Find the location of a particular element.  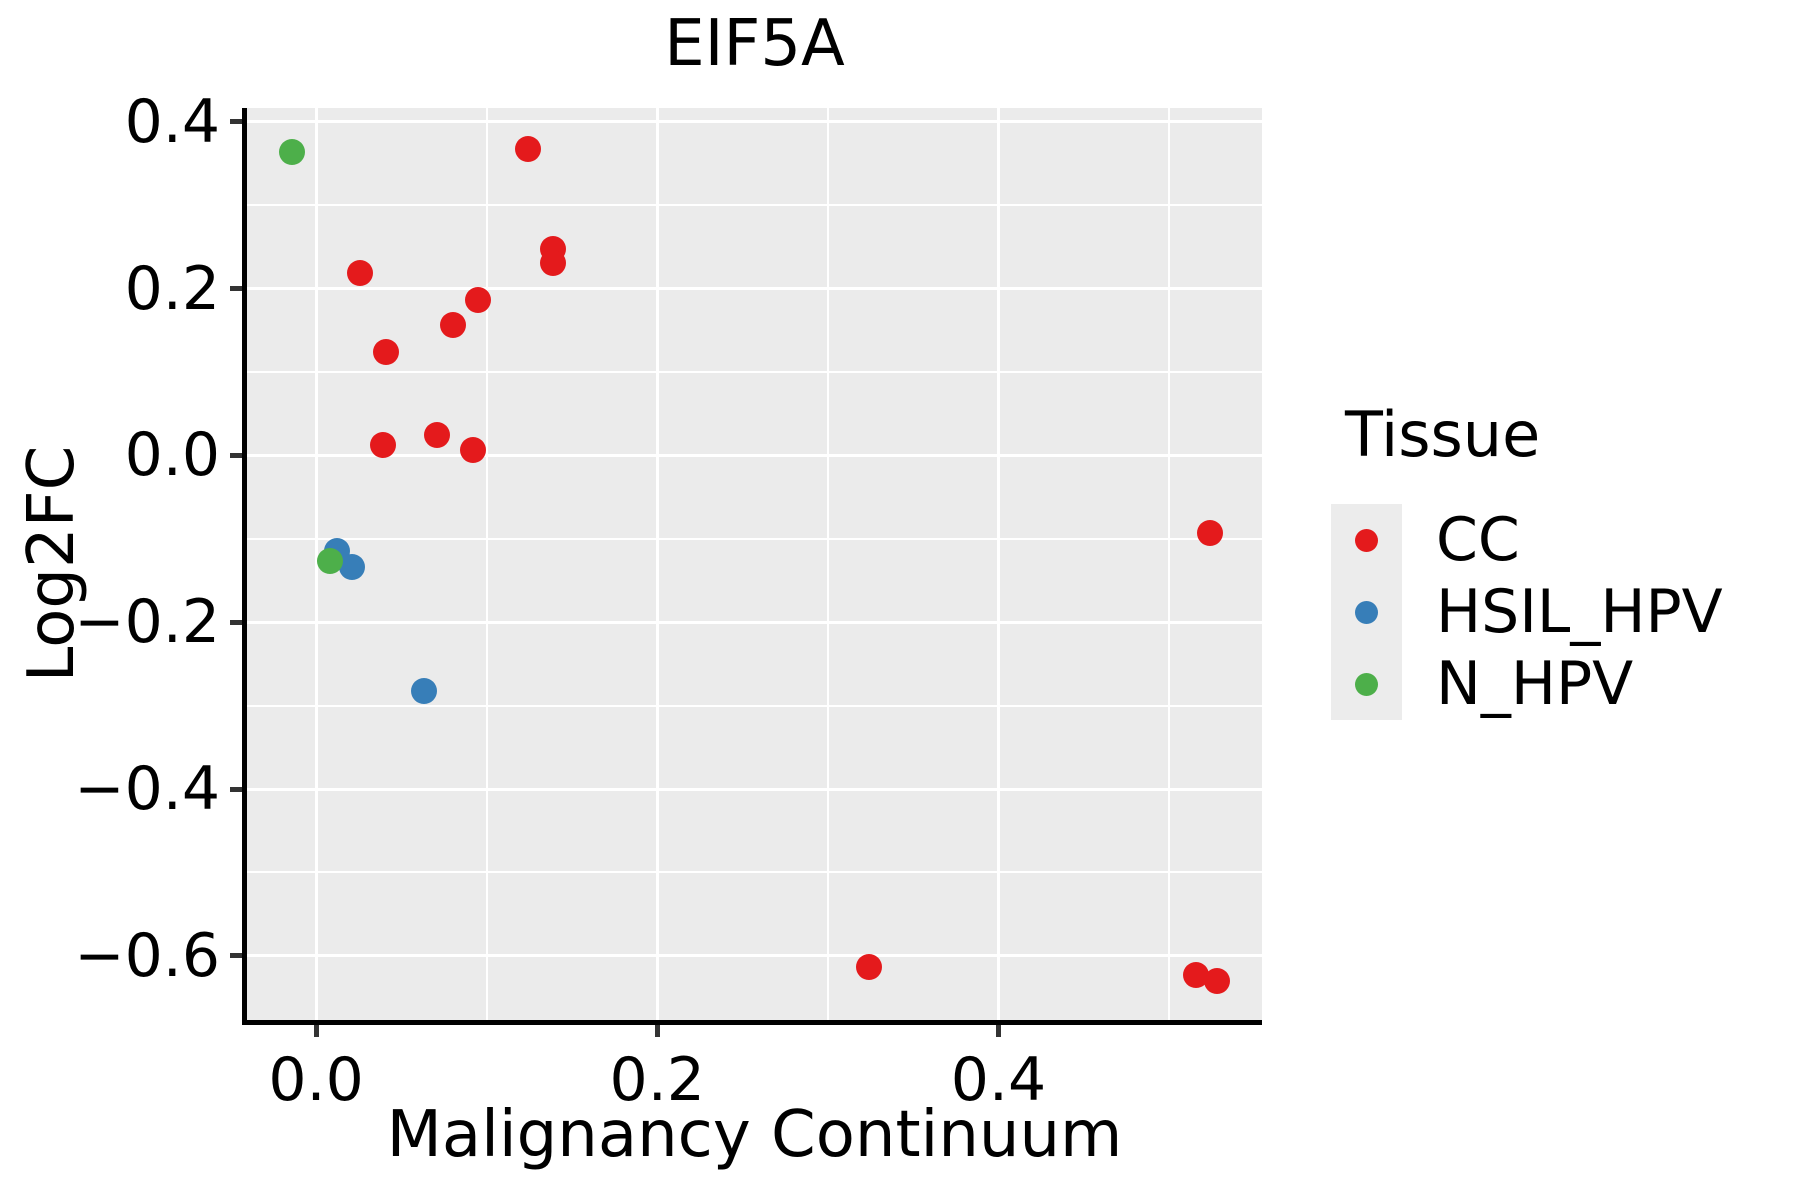

y-tick-label: −0.6 is located at coordinates (147, 955).